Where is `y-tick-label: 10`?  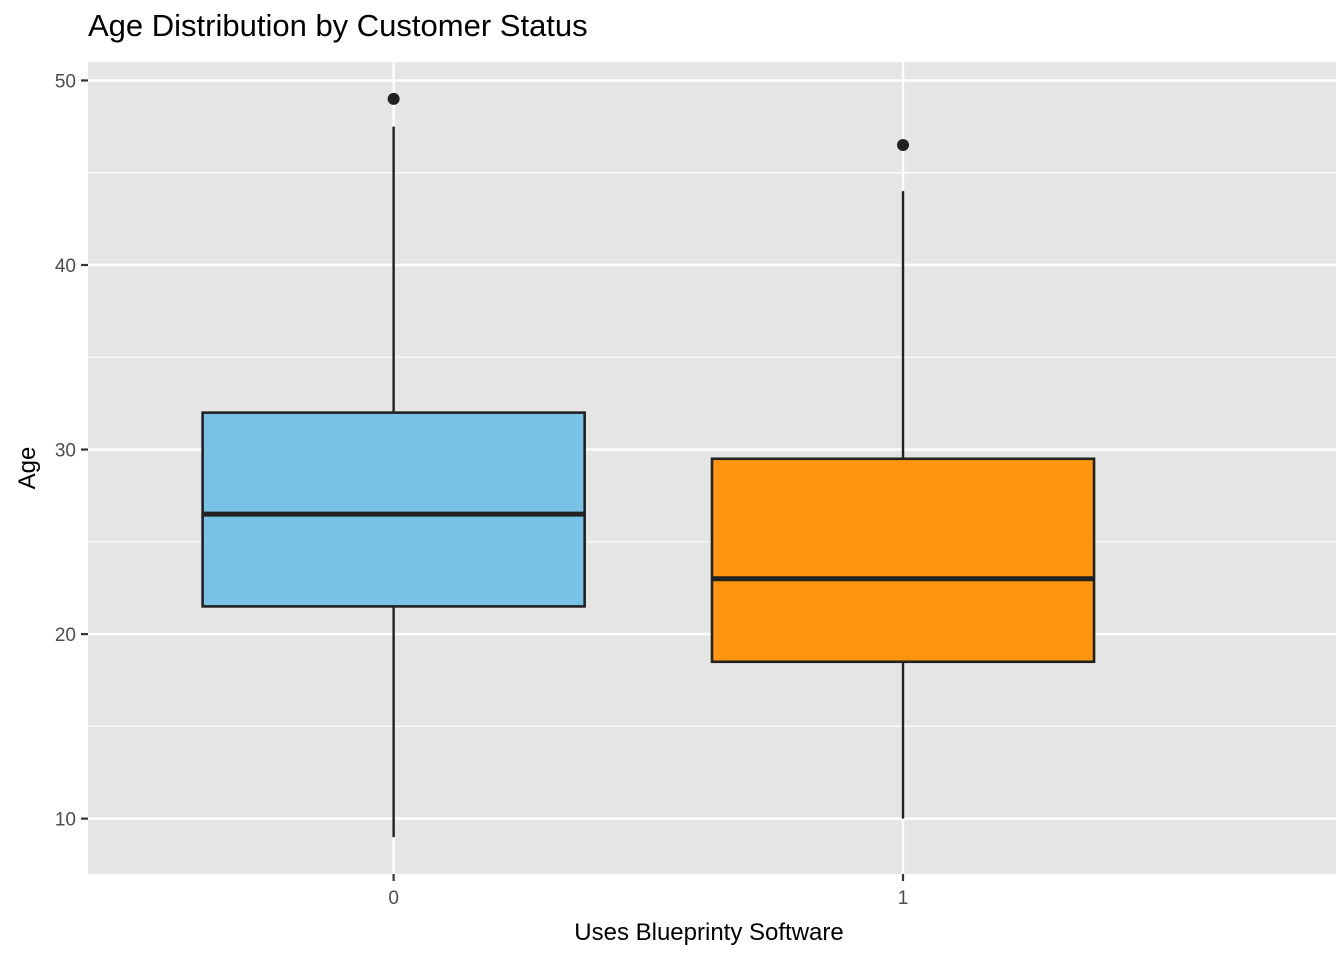
y-tick-label: 10 is located at coordinates (65, 820).